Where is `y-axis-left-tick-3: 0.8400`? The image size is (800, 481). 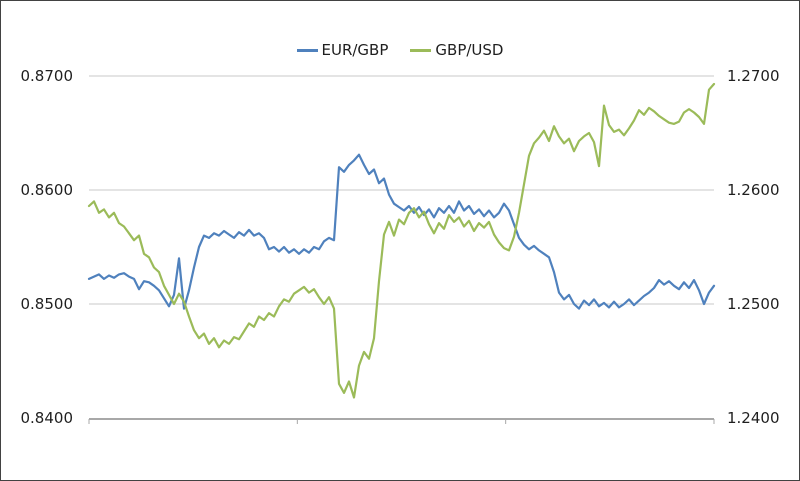 y-axis-left-tick-3: 0.8400 is located at coordinates (47, 418).